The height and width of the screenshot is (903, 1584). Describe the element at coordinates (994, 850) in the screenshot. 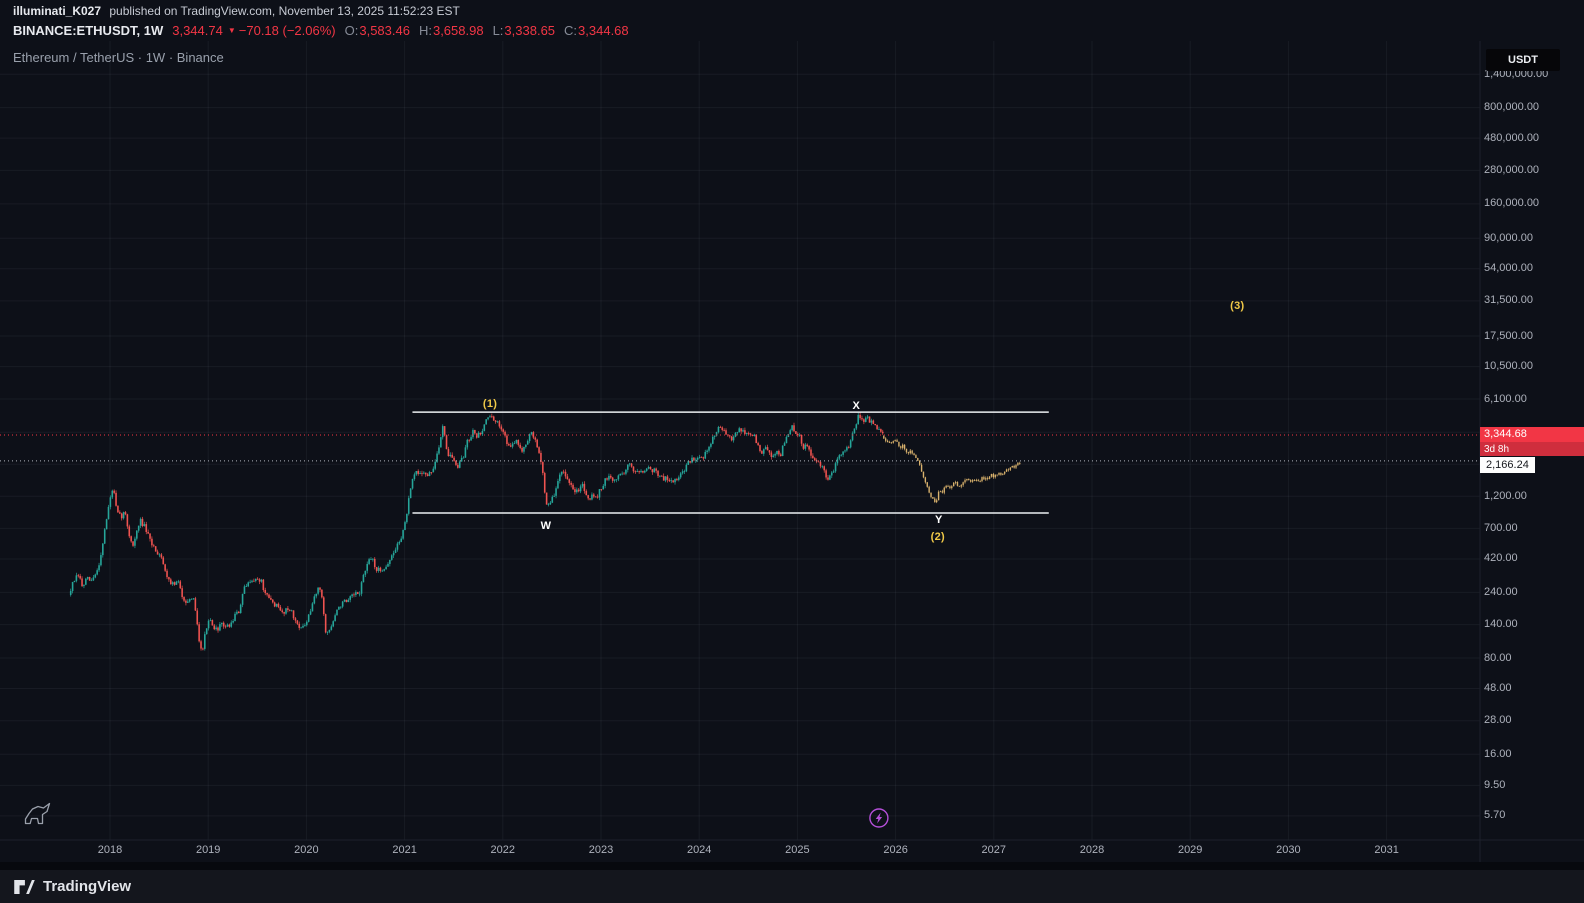

I see `time-axis-tick: 2027` at that location.